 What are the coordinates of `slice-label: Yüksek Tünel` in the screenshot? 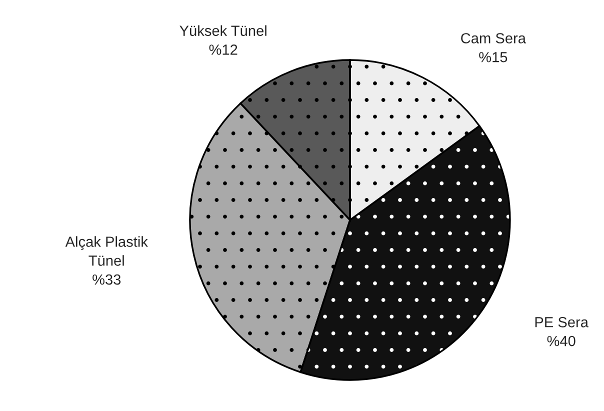 It's located at (223, 30).